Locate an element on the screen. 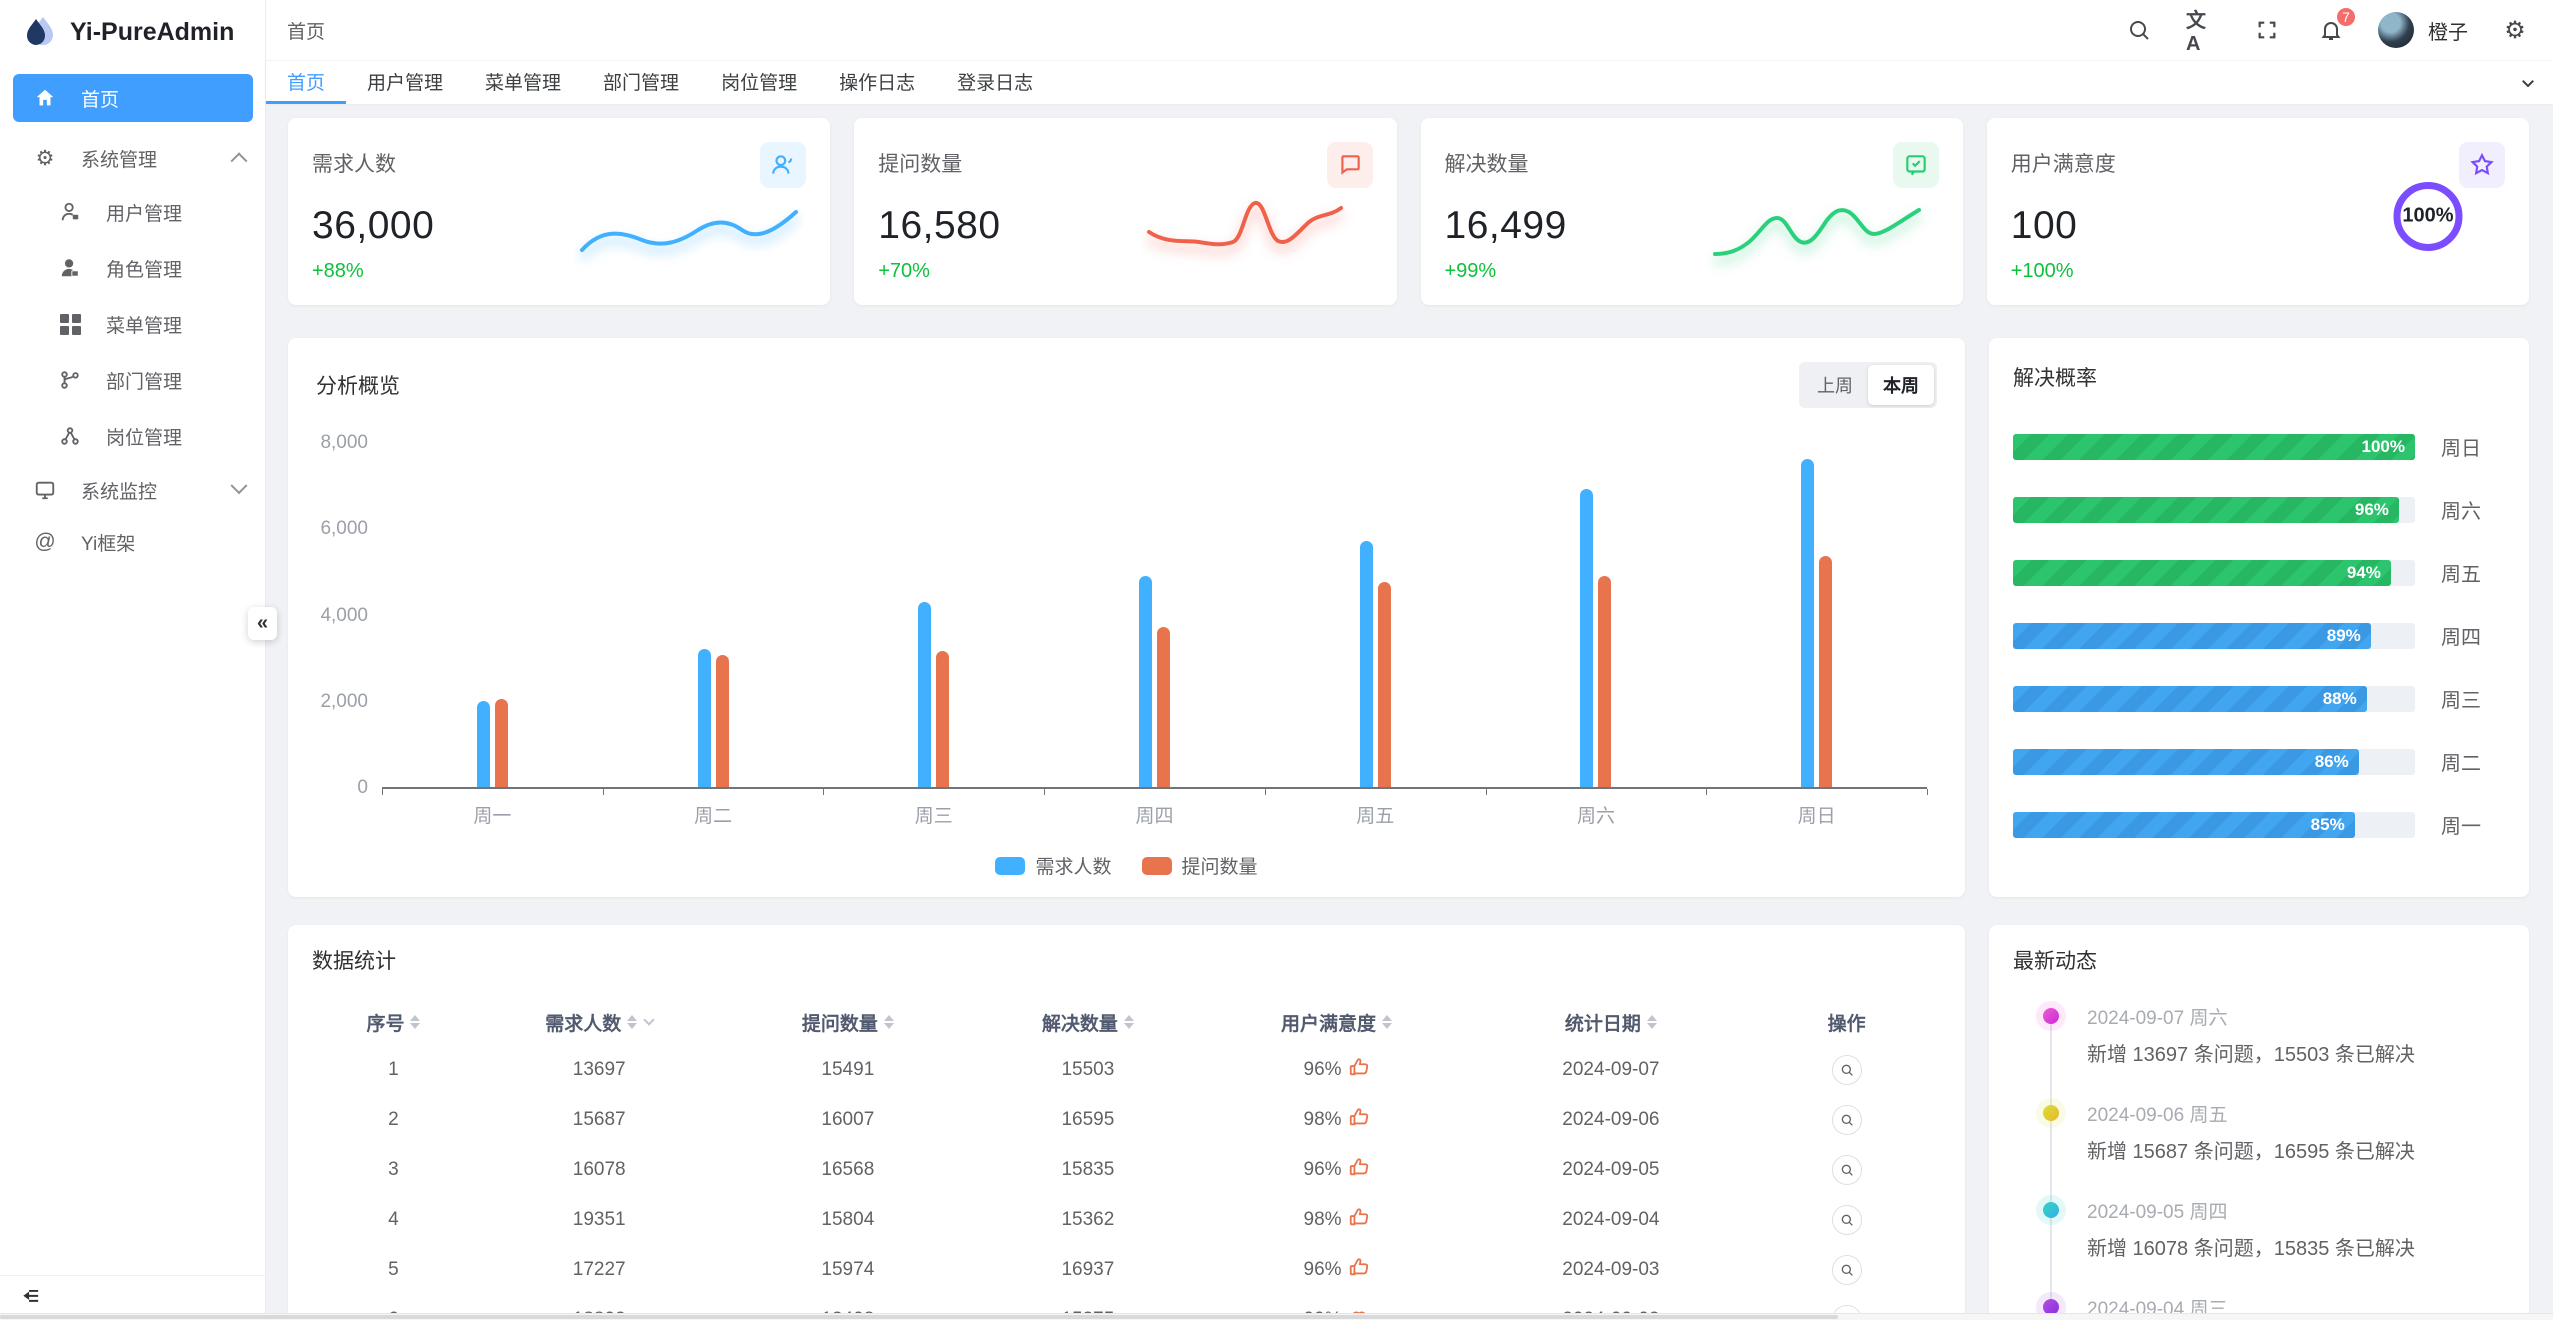 This screenshot has height=1320, width=2553. tab-部门管理: 部门管理 is located at coordinates (641, 83).